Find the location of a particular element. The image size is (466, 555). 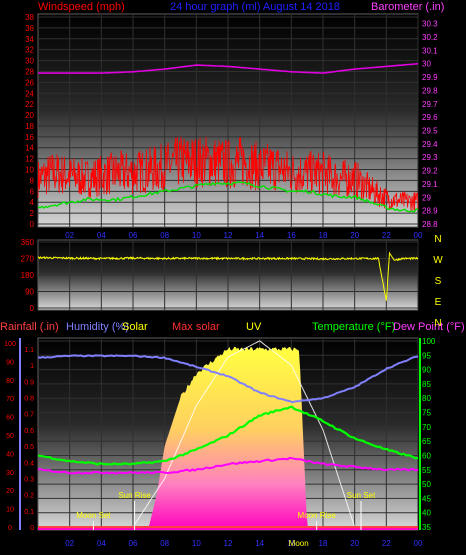

rainfall-y-tick: 70 is located at coordinates (10, 399).